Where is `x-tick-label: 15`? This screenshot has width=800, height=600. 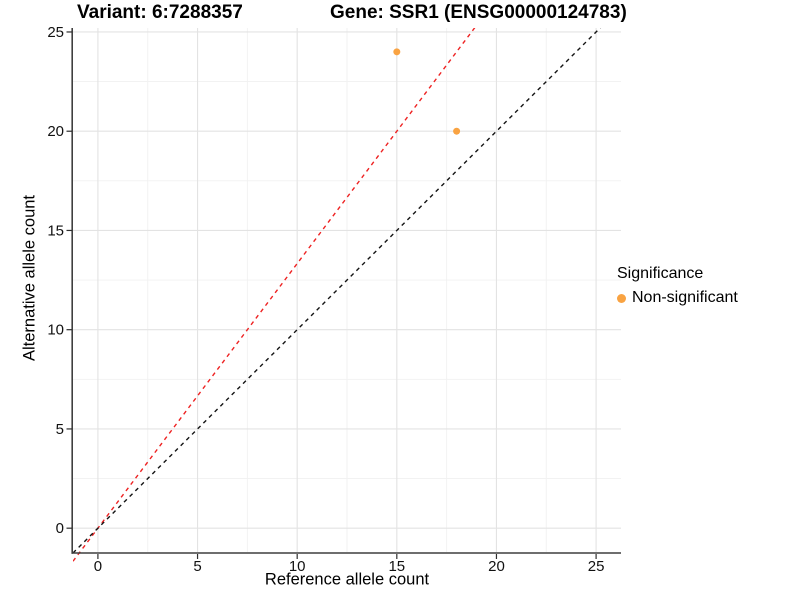
x-tick-label: 15 is located at coordinates (396, 566).